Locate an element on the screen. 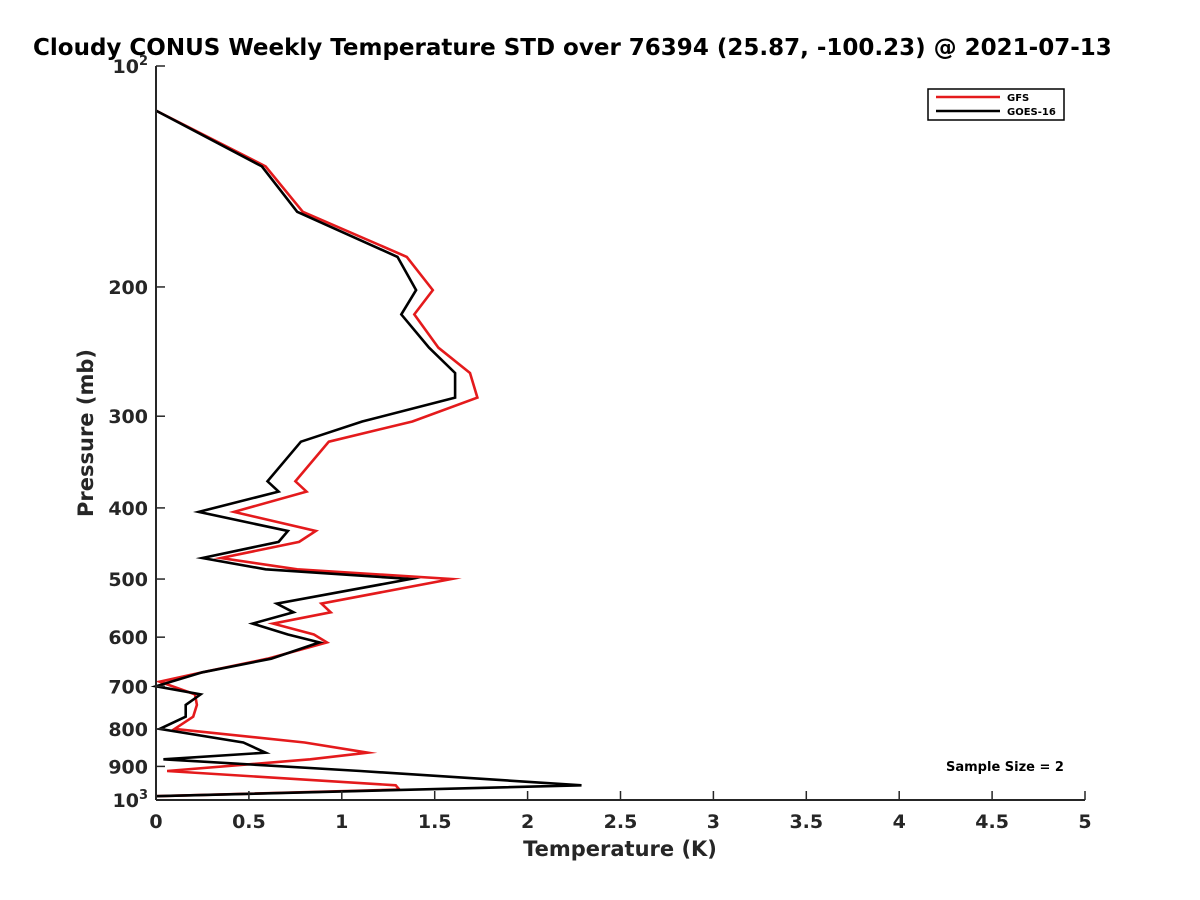  x-ticks: 0 0.5 1 1.5 2 2.5 3 3.5 4 4.5 5 is located at coordinates (620, 812).